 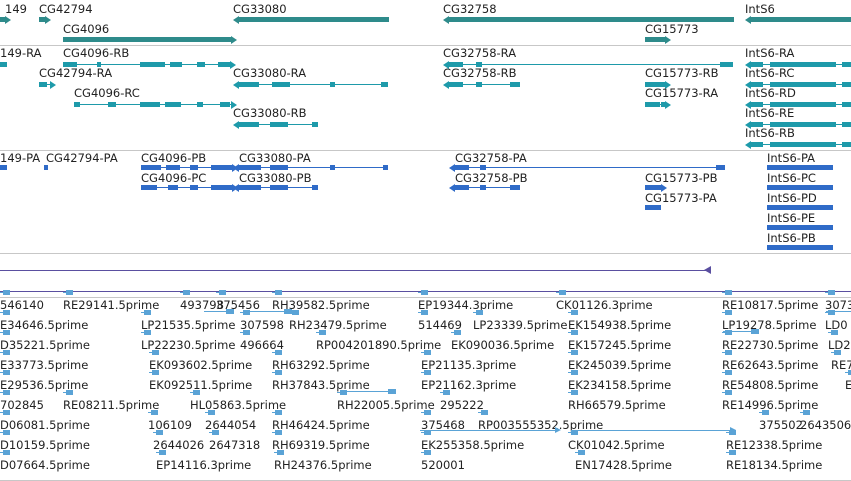 I want to click on proteins-feature-label: CG15773-PB, so click(x=681, y=178).